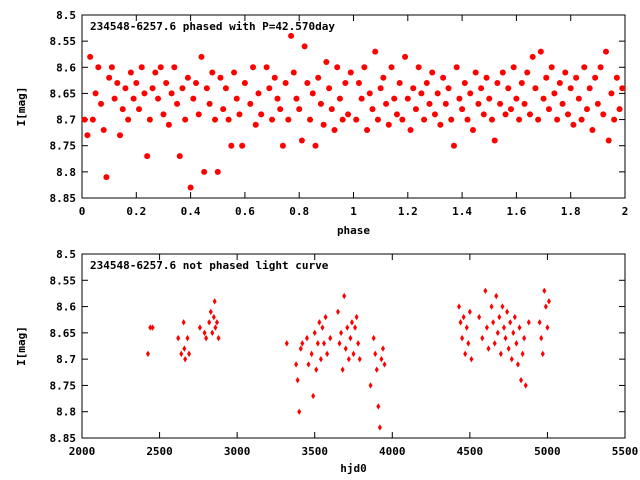 Image resolution: width=640 pixels, height=480 pixels. What do you see at coordinates (66, 172) in the screenshot?
I see `y-tick-label: 8.8` at bounding box center [66, 172].